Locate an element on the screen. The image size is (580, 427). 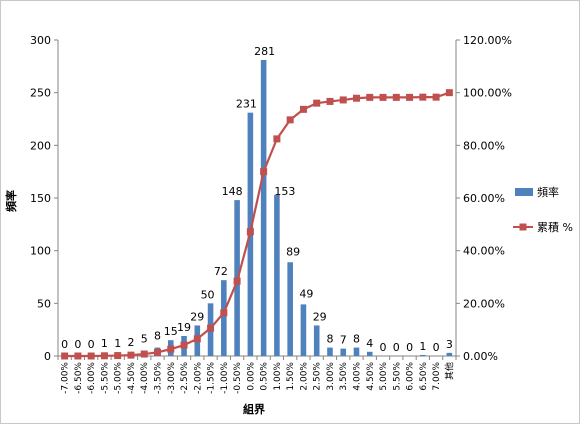
x-tick-label: 4.50% is located at coordinates (371, 376).